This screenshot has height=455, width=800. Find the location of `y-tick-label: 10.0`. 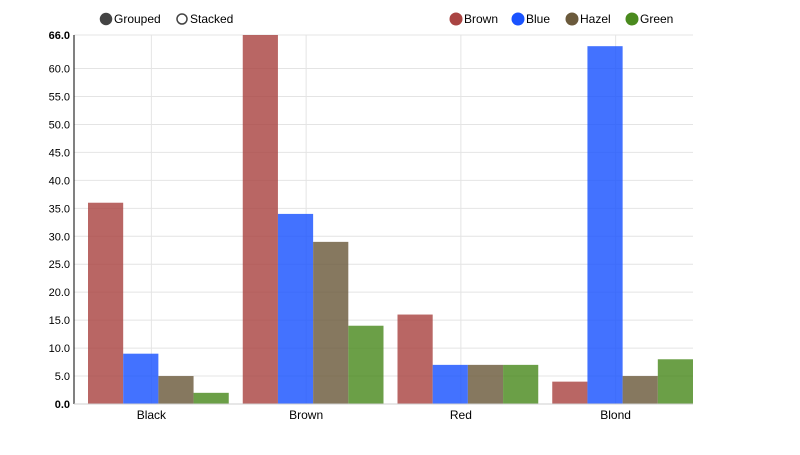

y-tick-label: 10.0 is located at coordinates (59, 349).